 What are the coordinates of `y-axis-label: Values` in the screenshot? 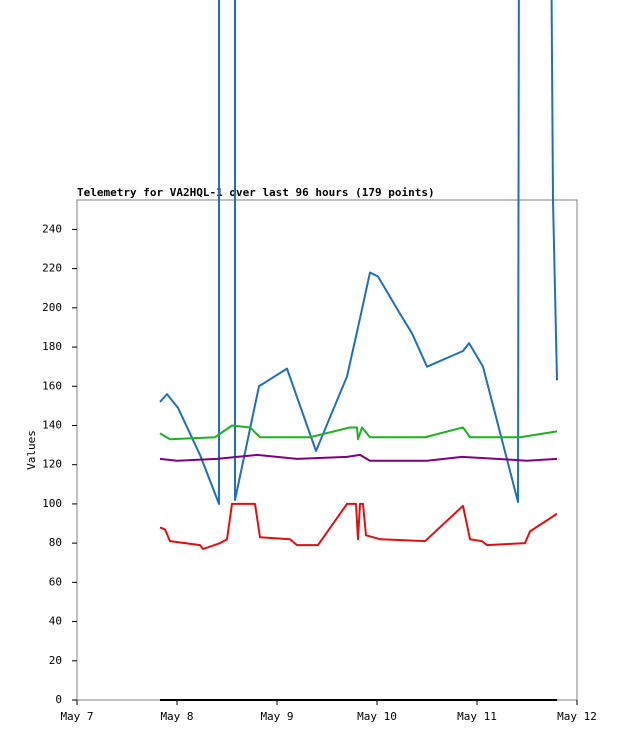 It's located at (31, 450).